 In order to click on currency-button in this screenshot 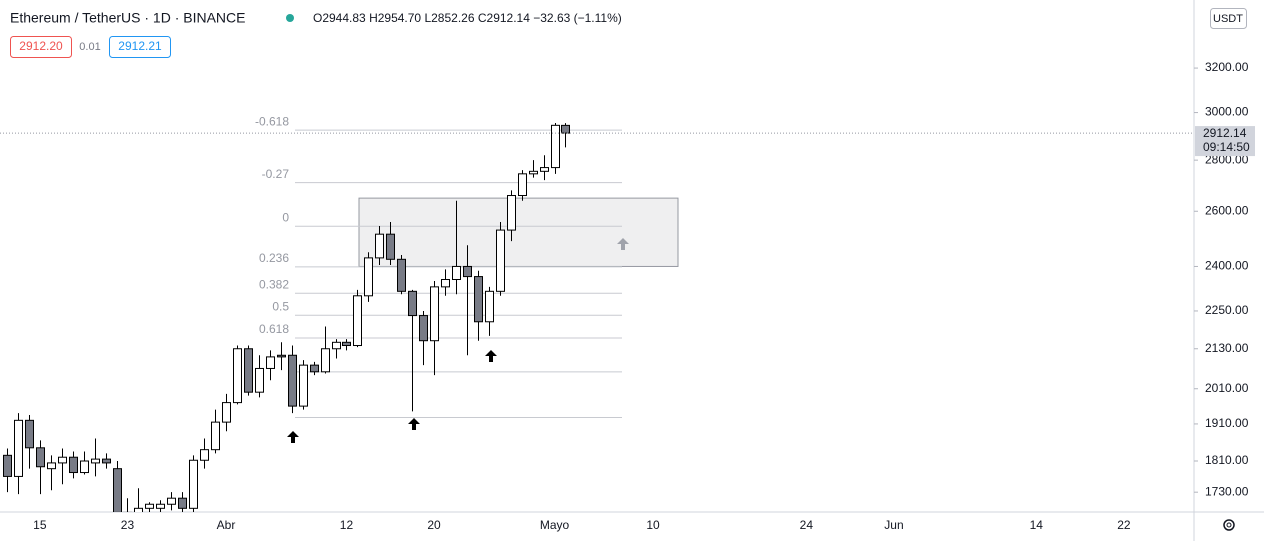, I will do `click(1228, 18)`.